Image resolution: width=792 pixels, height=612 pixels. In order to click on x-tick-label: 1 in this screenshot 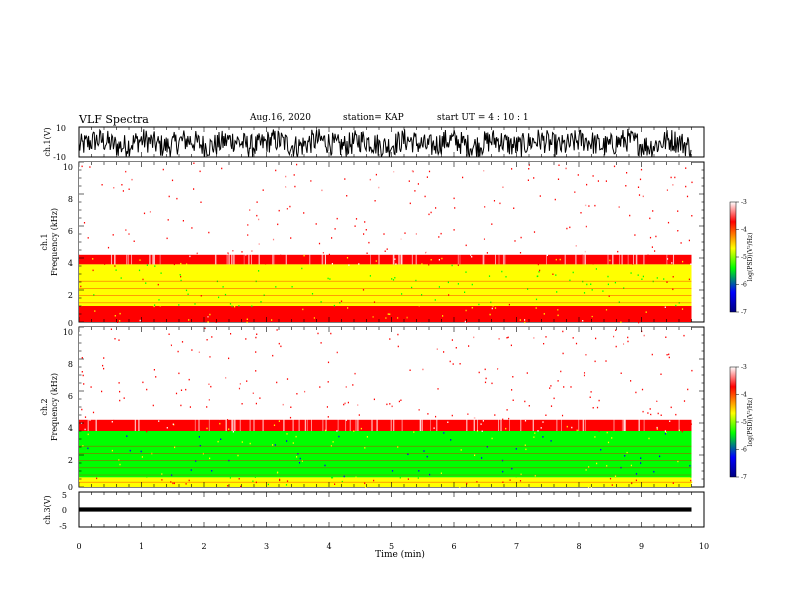, I will do `click(141, 546)`.